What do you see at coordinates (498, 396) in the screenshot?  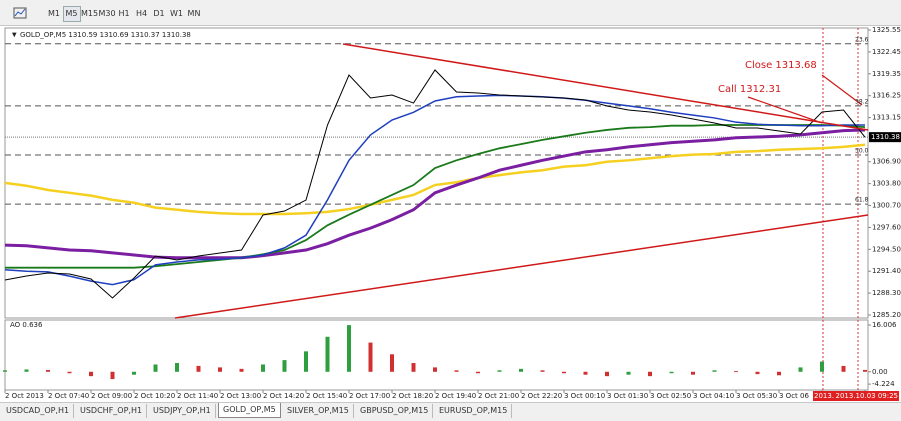 I see `x-tick-label: 2 Oct 21:00` at bounding box center [498, 396].